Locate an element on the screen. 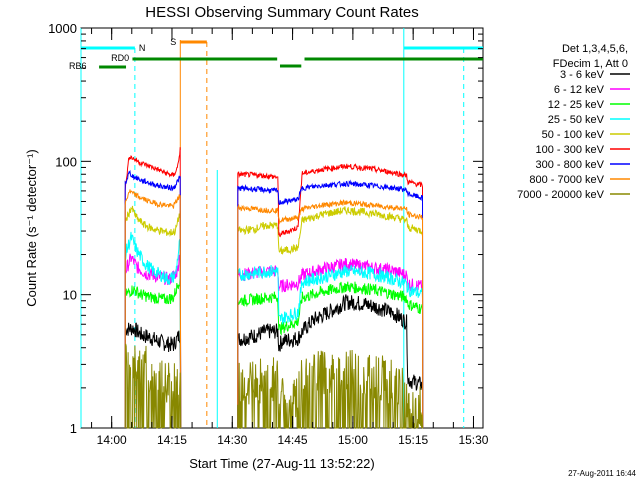 The image size is (640, 480). series-line-9-b is located at coordinates (330, 389).